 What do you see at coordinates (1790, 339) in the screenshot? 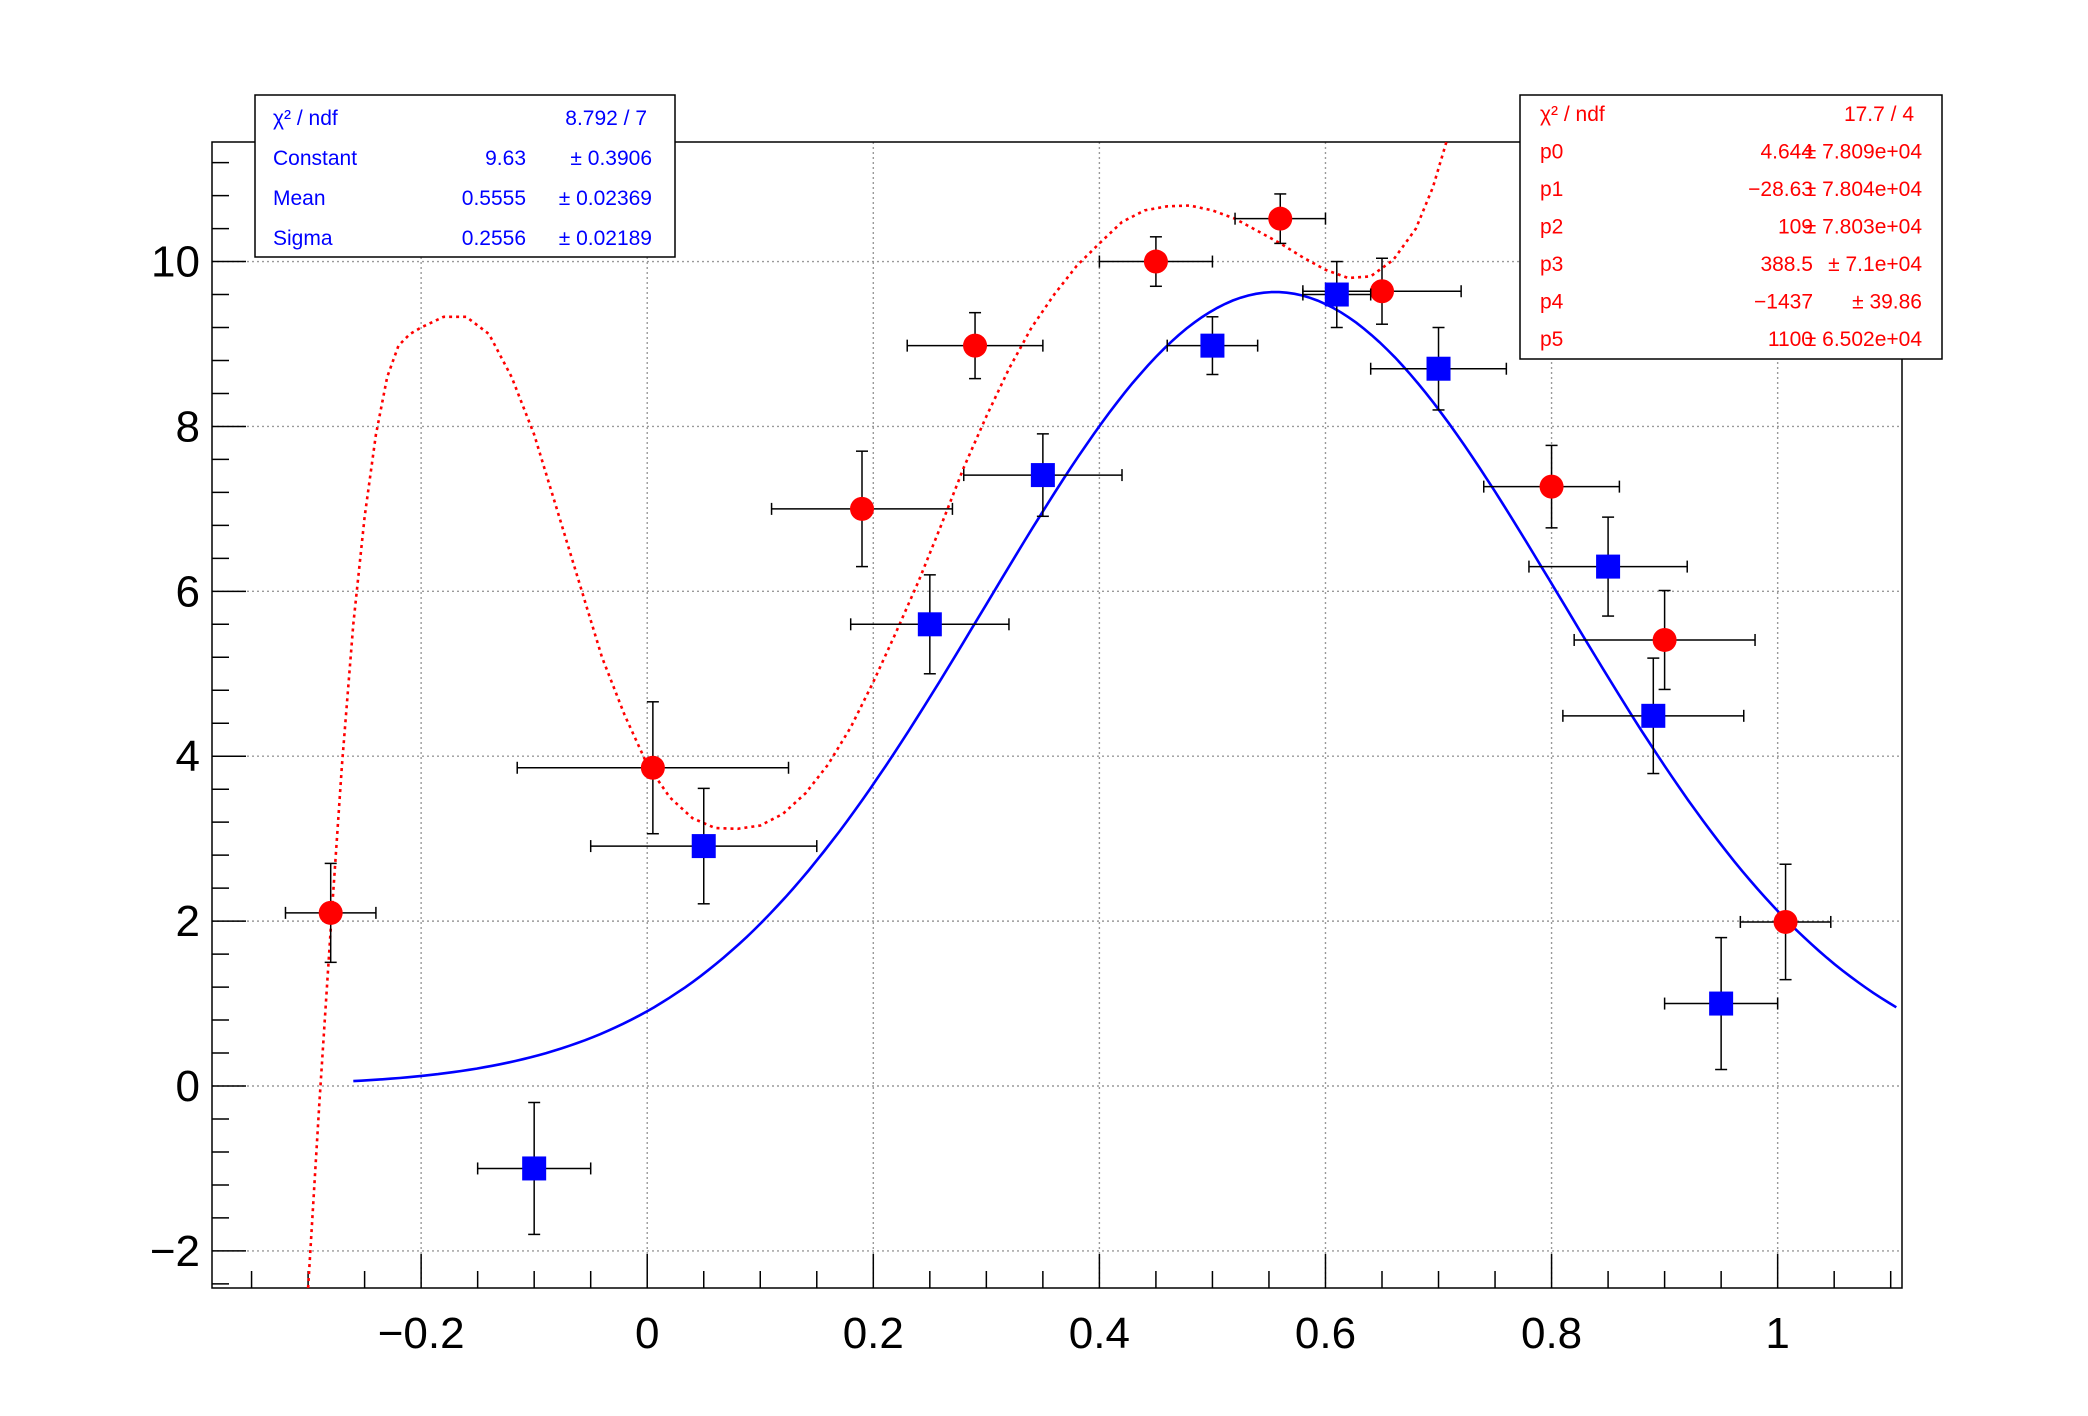
I see `stat-value: 1100` at bounding box center [1790, 339].